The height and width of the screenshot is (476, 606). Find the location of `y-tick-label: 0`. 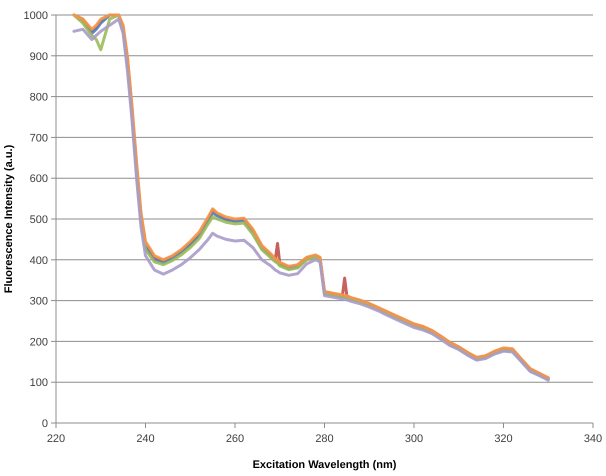

y-tick-label: 0 is located at coordinates (45, 424).